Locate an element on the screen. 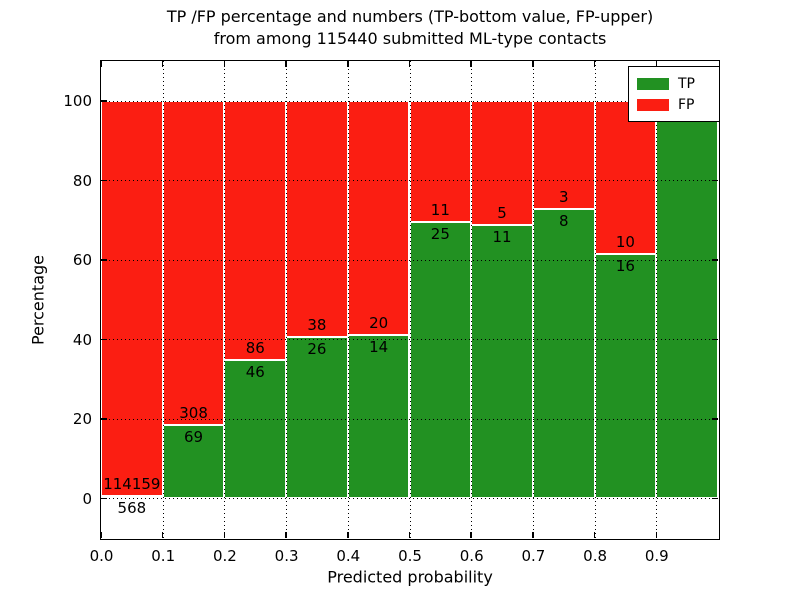 The image size is (800, 600). y-tick-label: 100 is located at coordinates (77, 101).